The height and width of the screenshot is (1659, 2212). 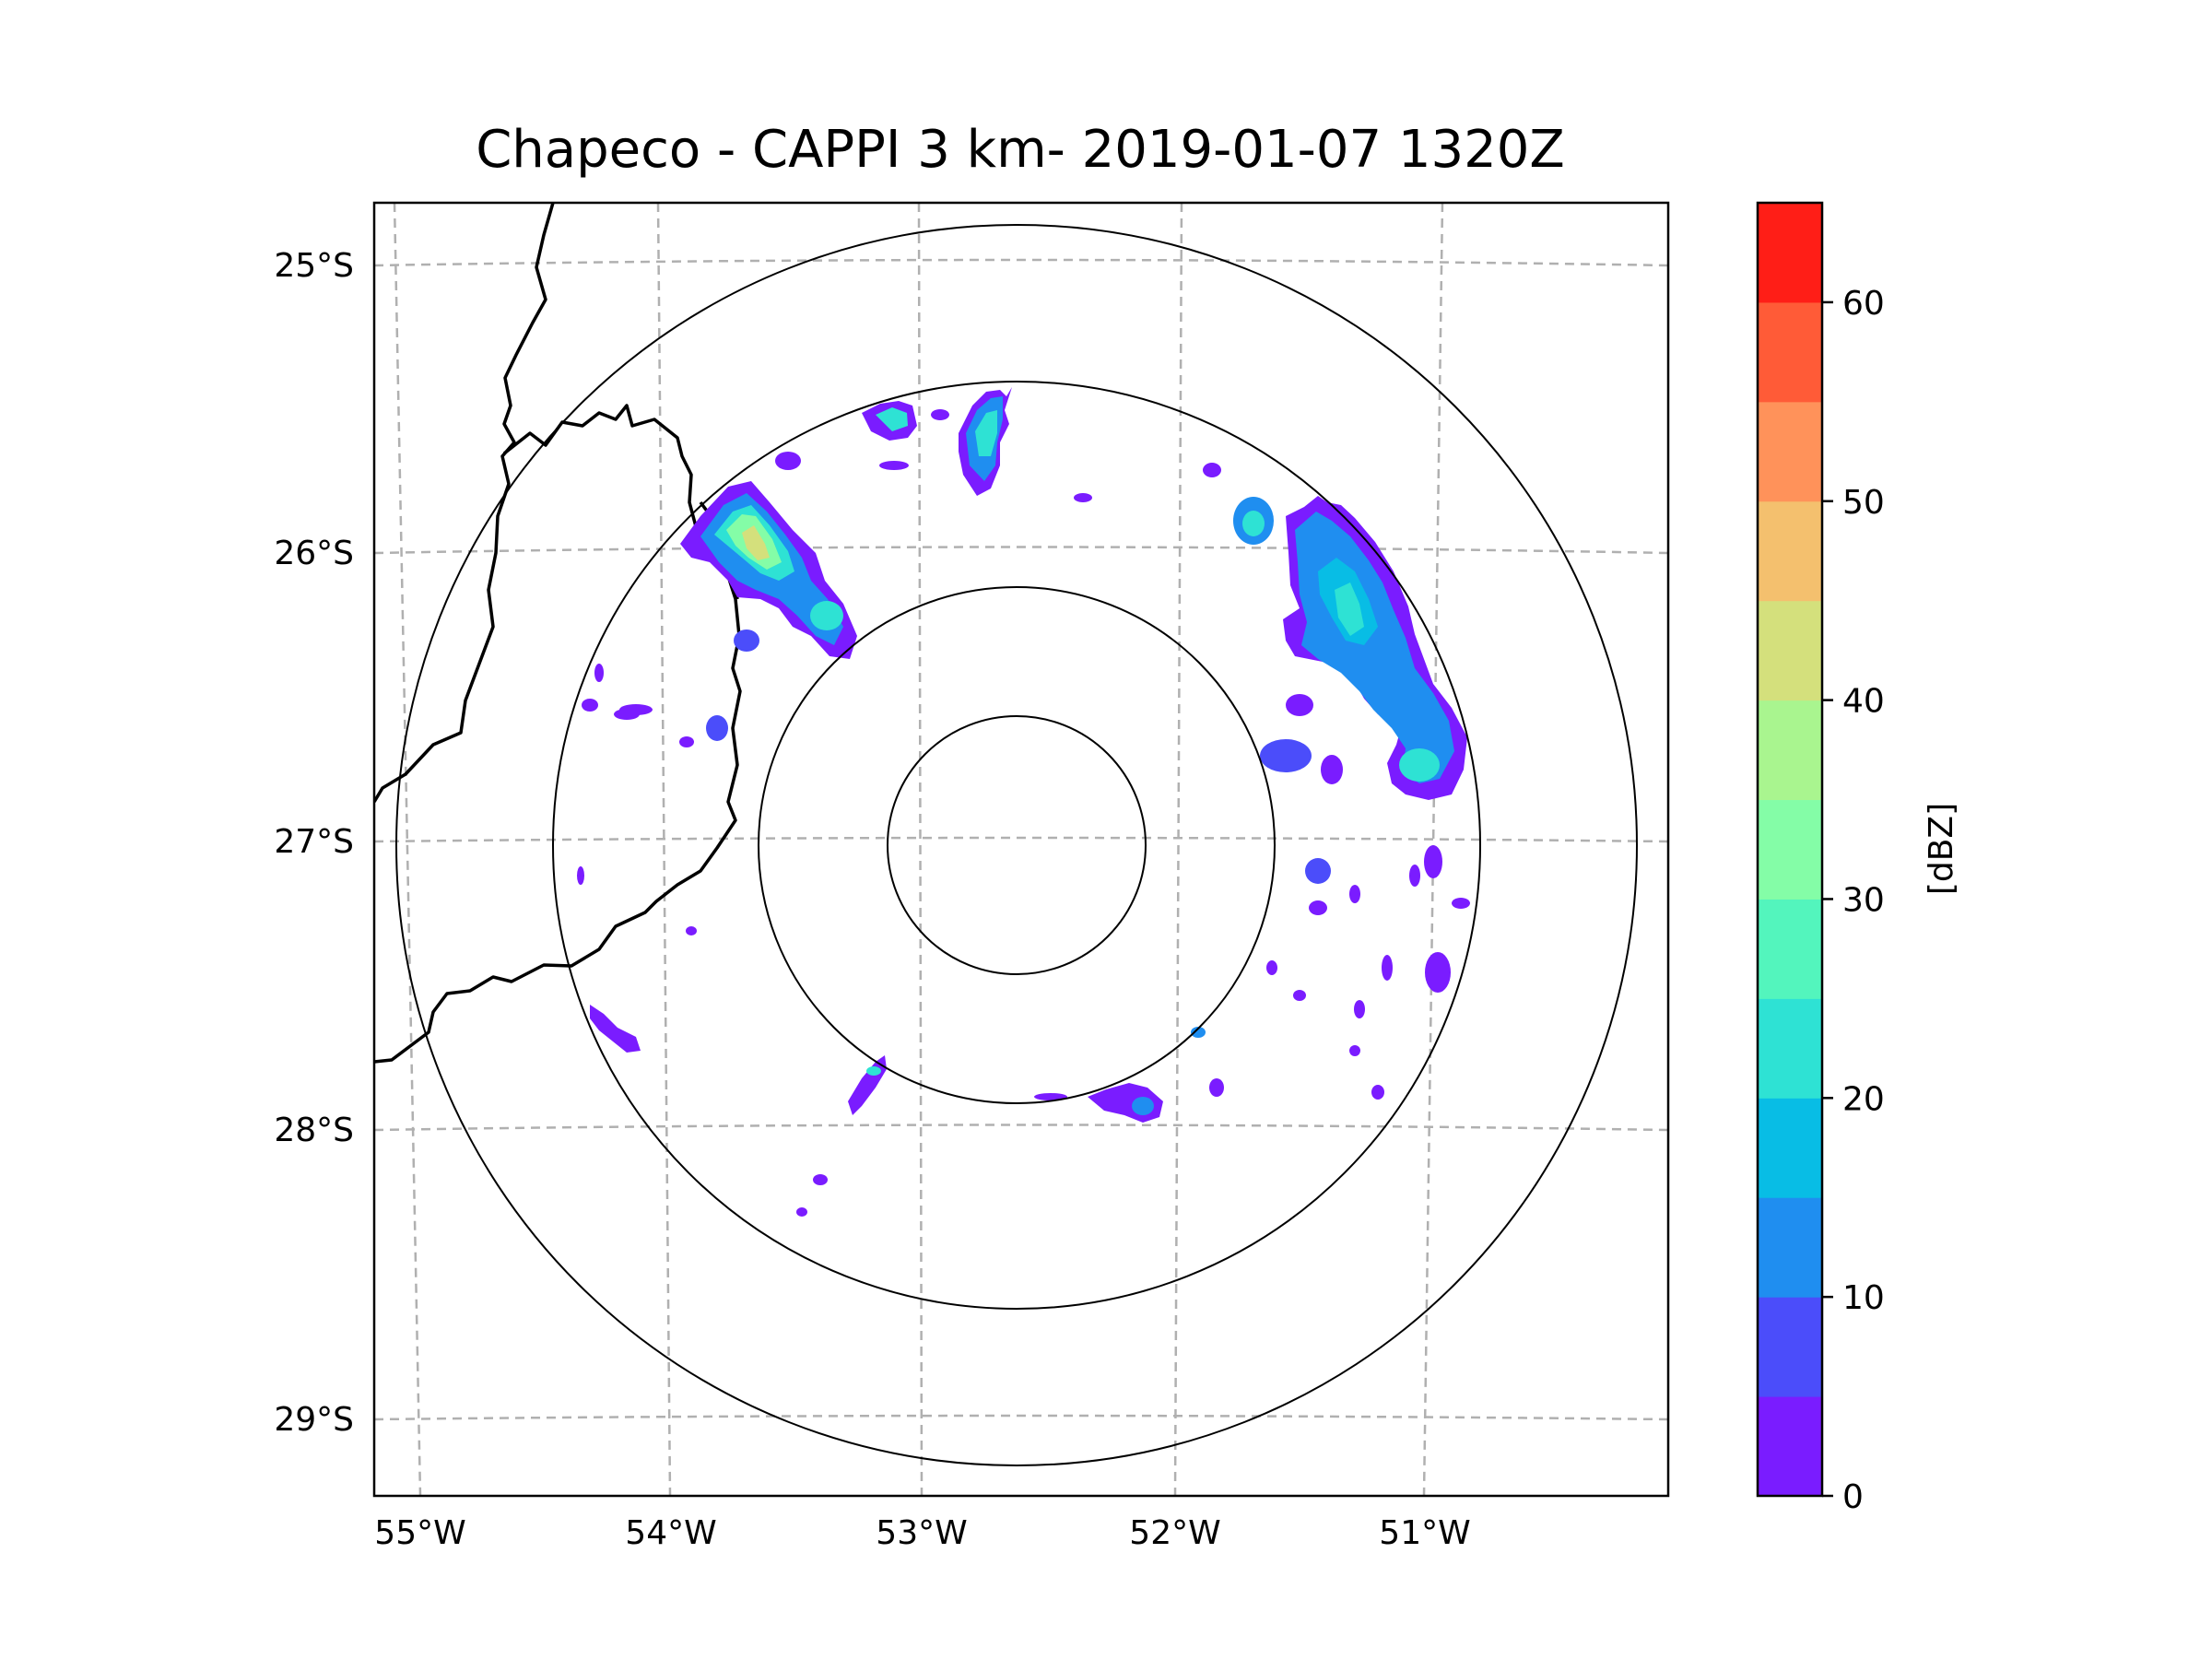 What do you see at coordinates (1368, 972) in the screenshot?
I see `echo-cluster-east` at bounding box center [1368, 972].